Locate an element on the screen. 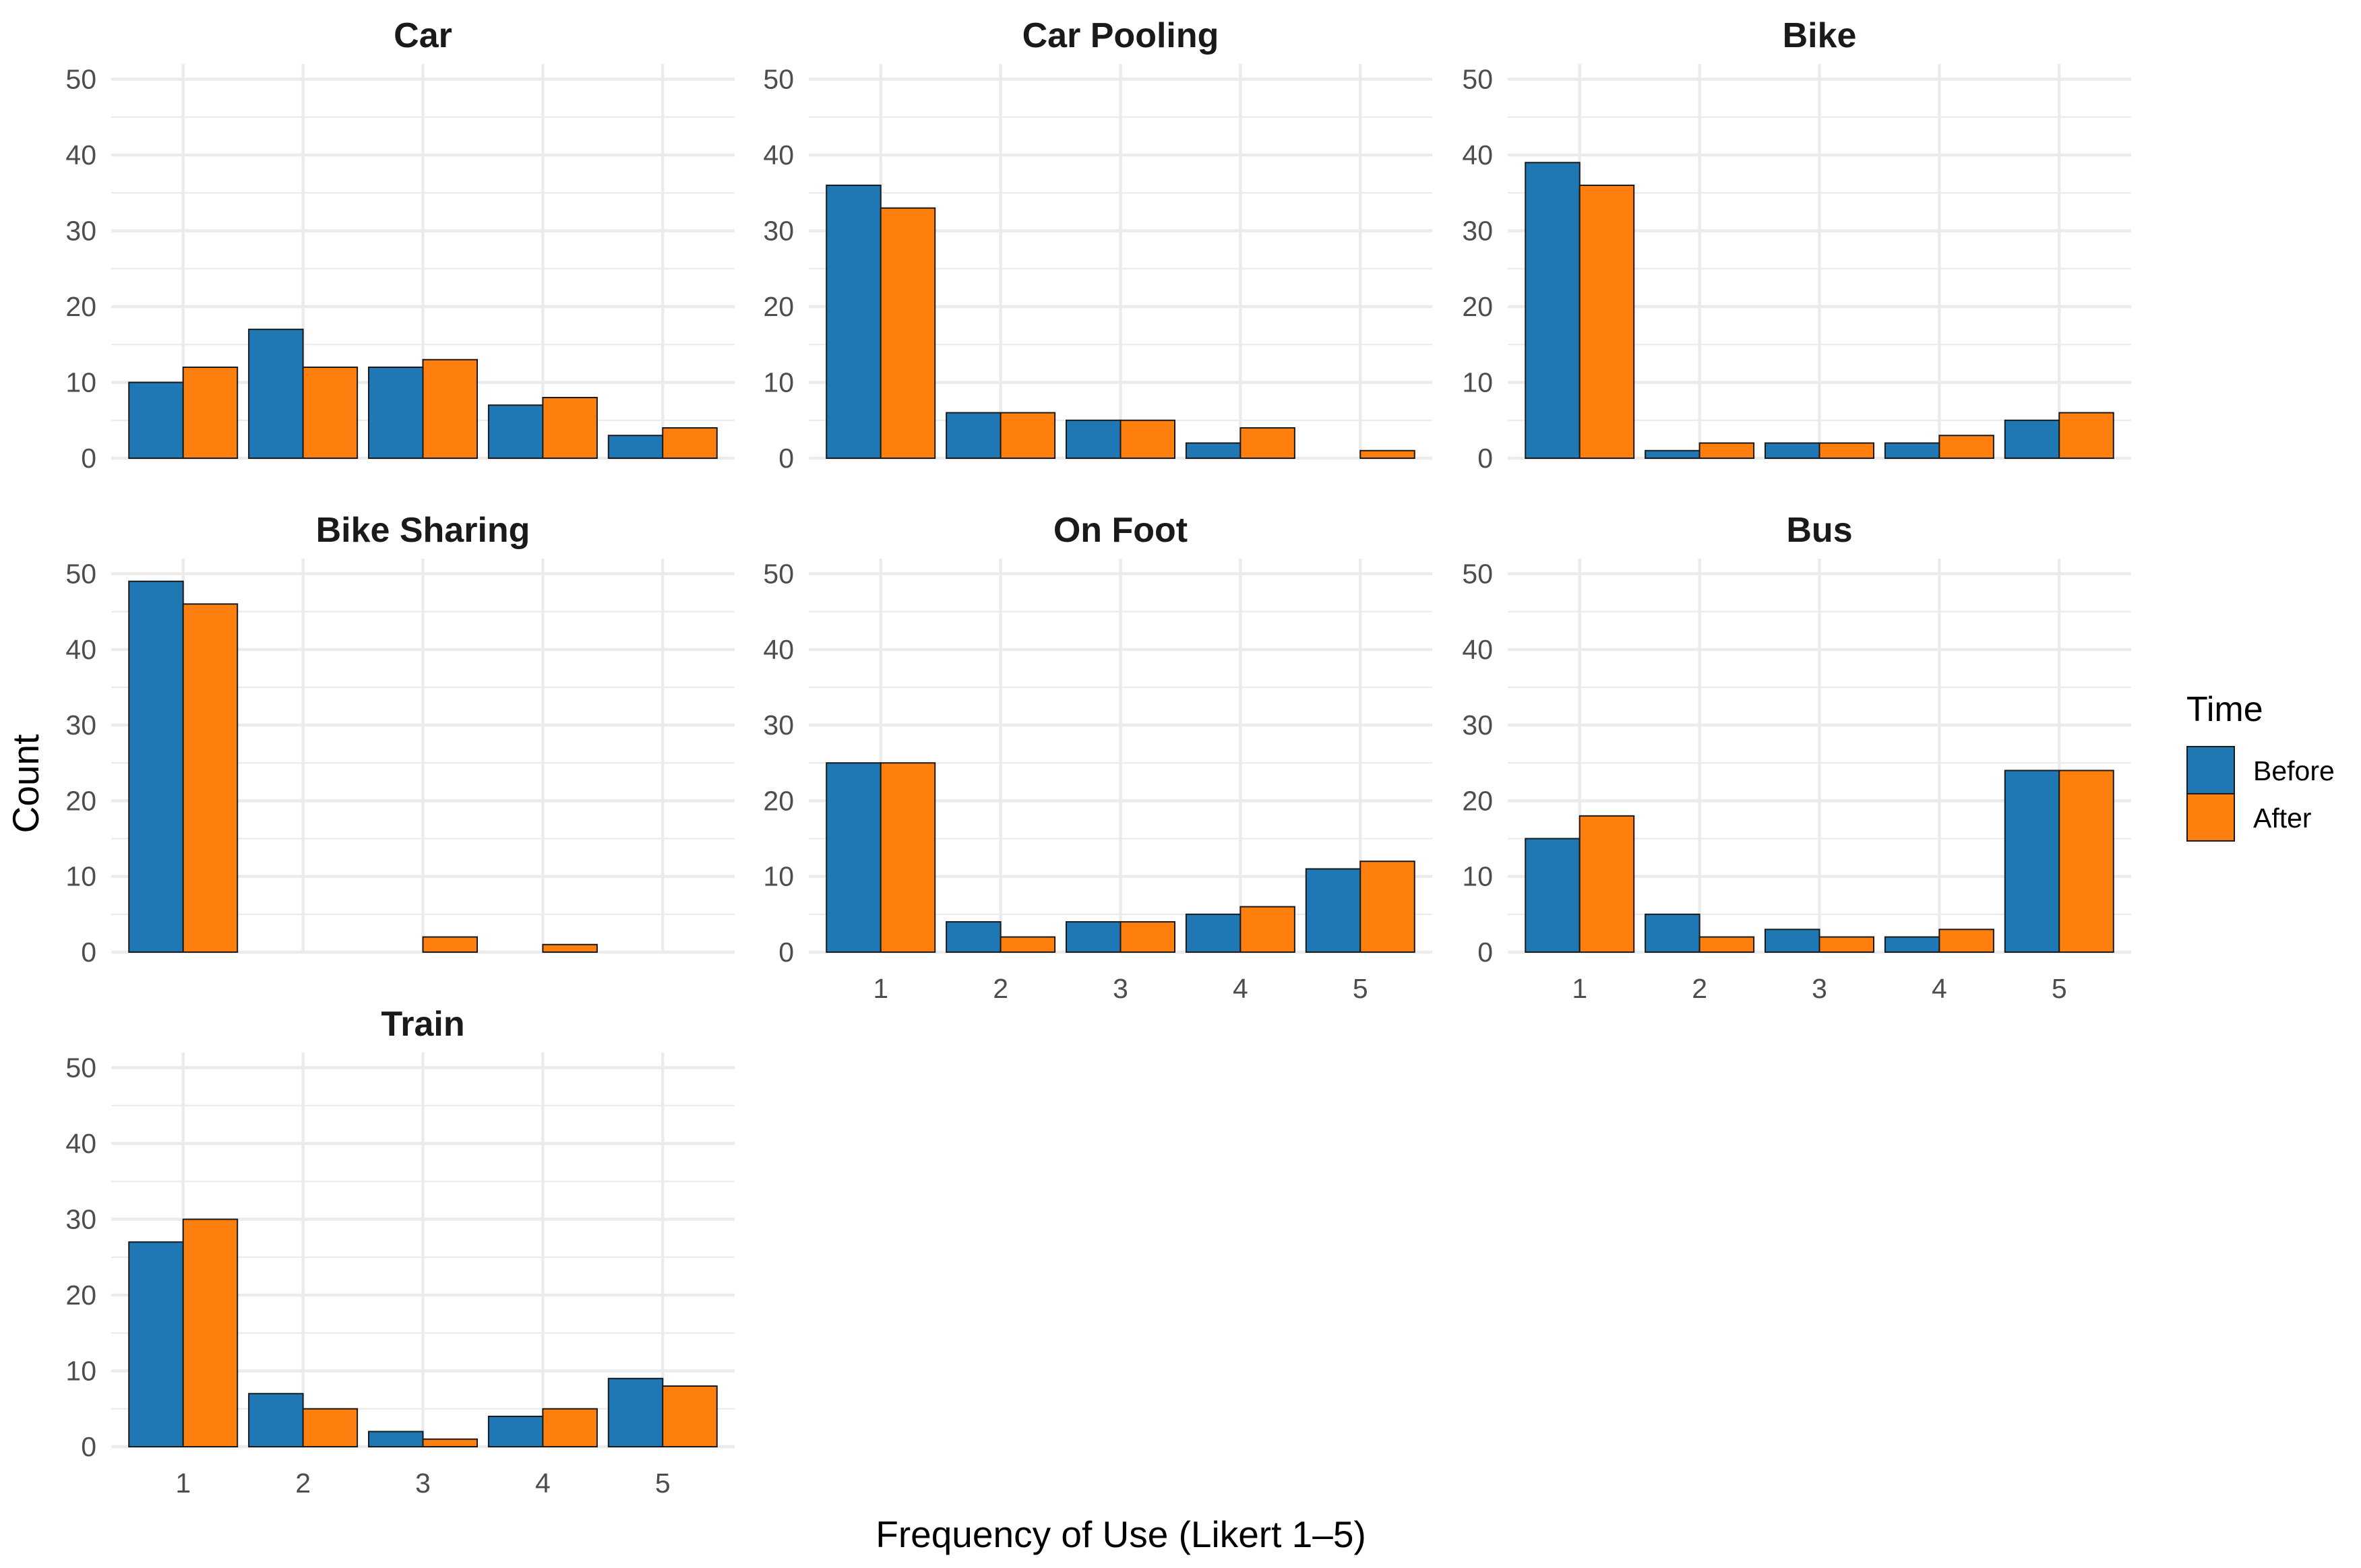 The width and height of the screenshot is (2361, 1568). legend-title: Time is located at coordinates (2224, 710).